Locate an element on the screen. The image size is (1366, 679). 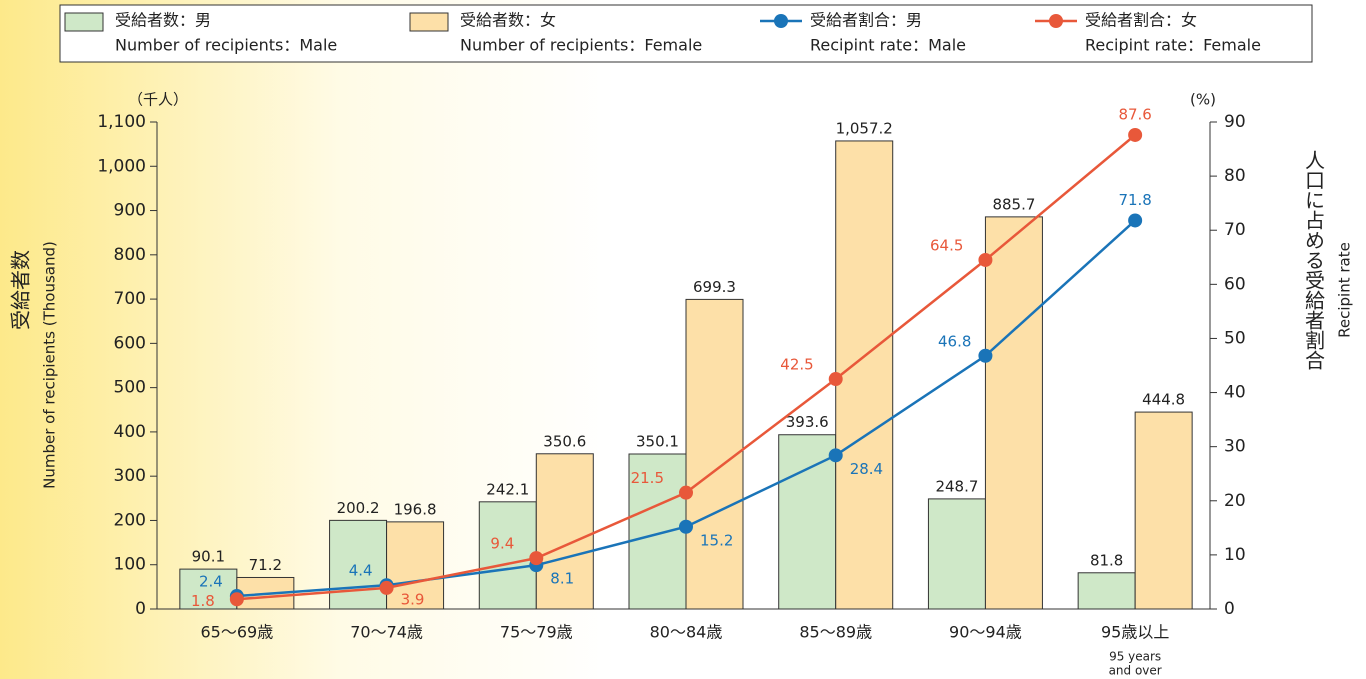
bar-label: 350.6 is located at coordinates (564, 441).